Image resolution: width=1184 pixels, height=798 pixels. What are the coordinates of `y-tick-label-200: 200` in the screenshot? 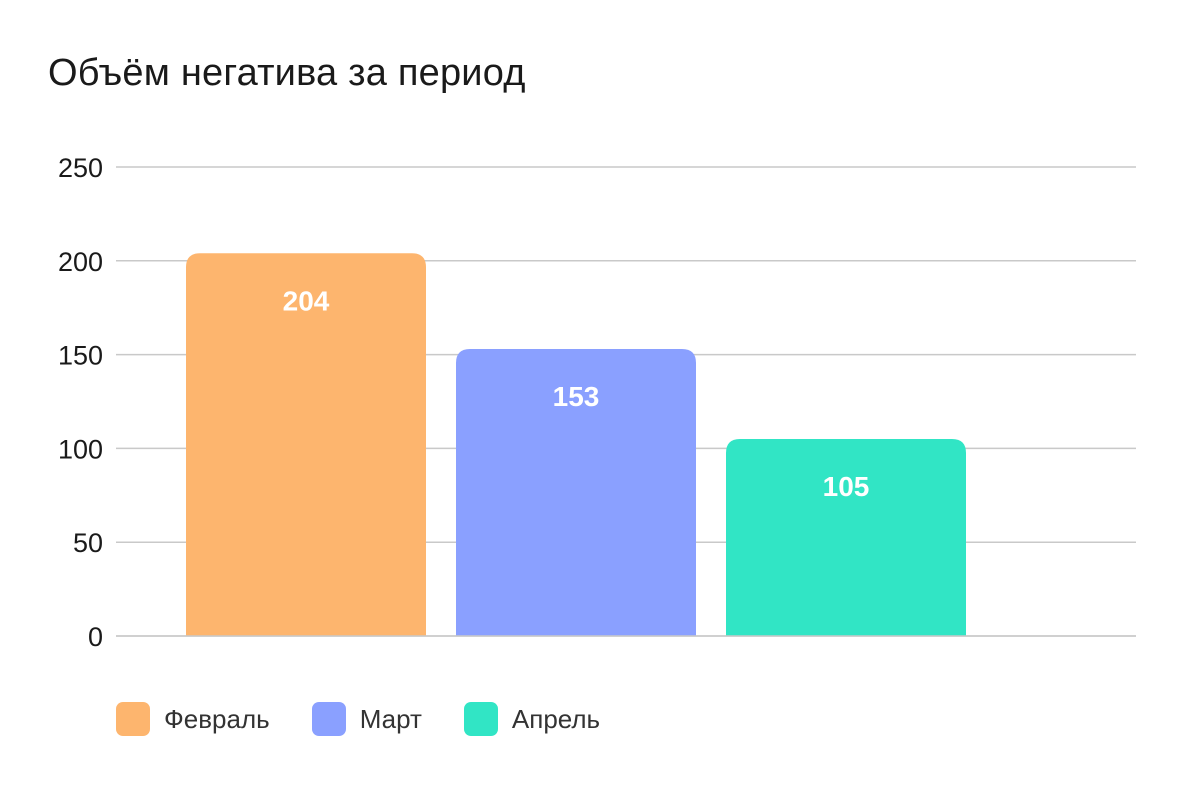 It's located at (80, 262).